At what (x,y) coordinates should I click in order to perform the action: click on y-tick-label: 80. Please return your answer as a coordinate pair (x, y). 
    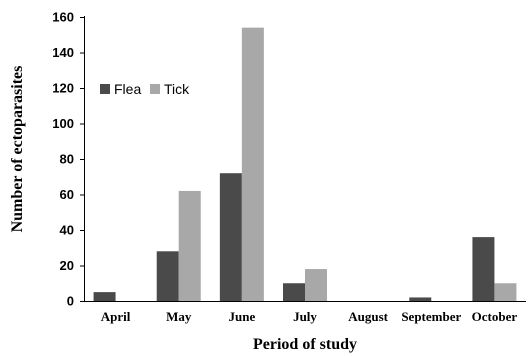
    Looking at the image, I should click on (67, 159).